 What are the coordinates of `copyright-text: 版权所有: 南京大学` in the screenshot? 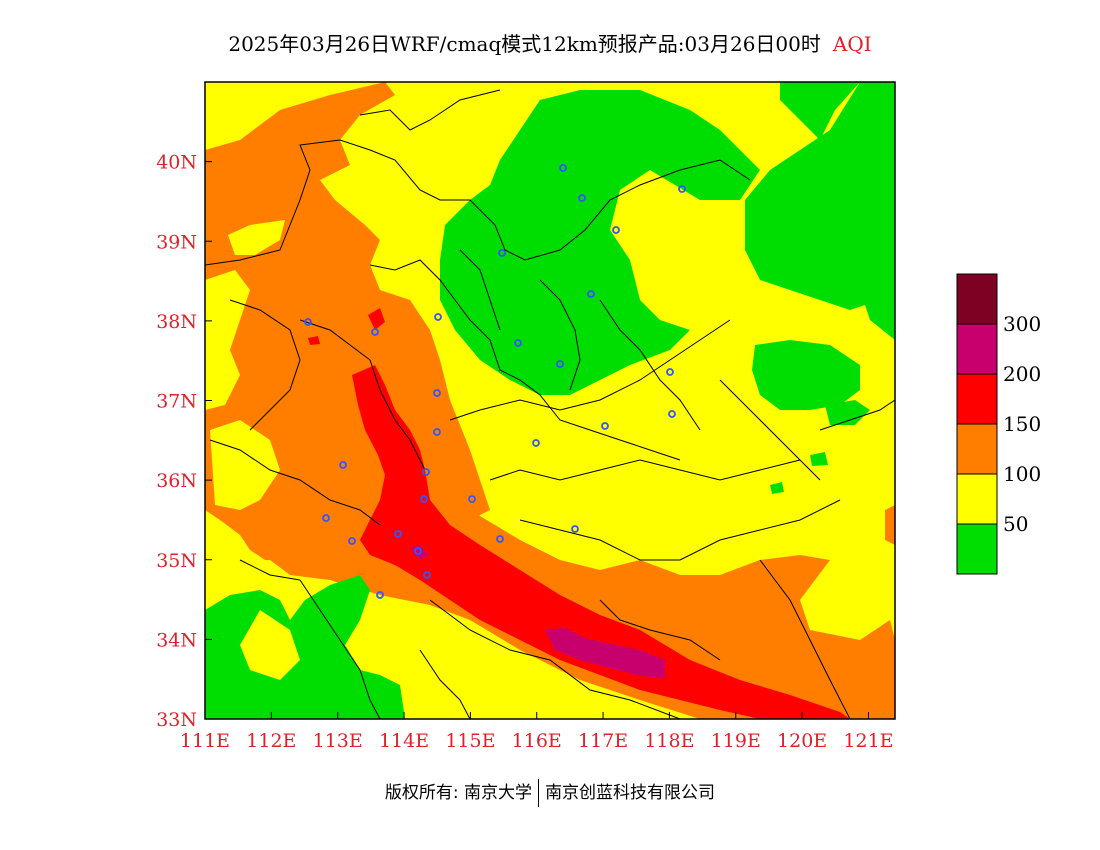 It's located at (458, 793).